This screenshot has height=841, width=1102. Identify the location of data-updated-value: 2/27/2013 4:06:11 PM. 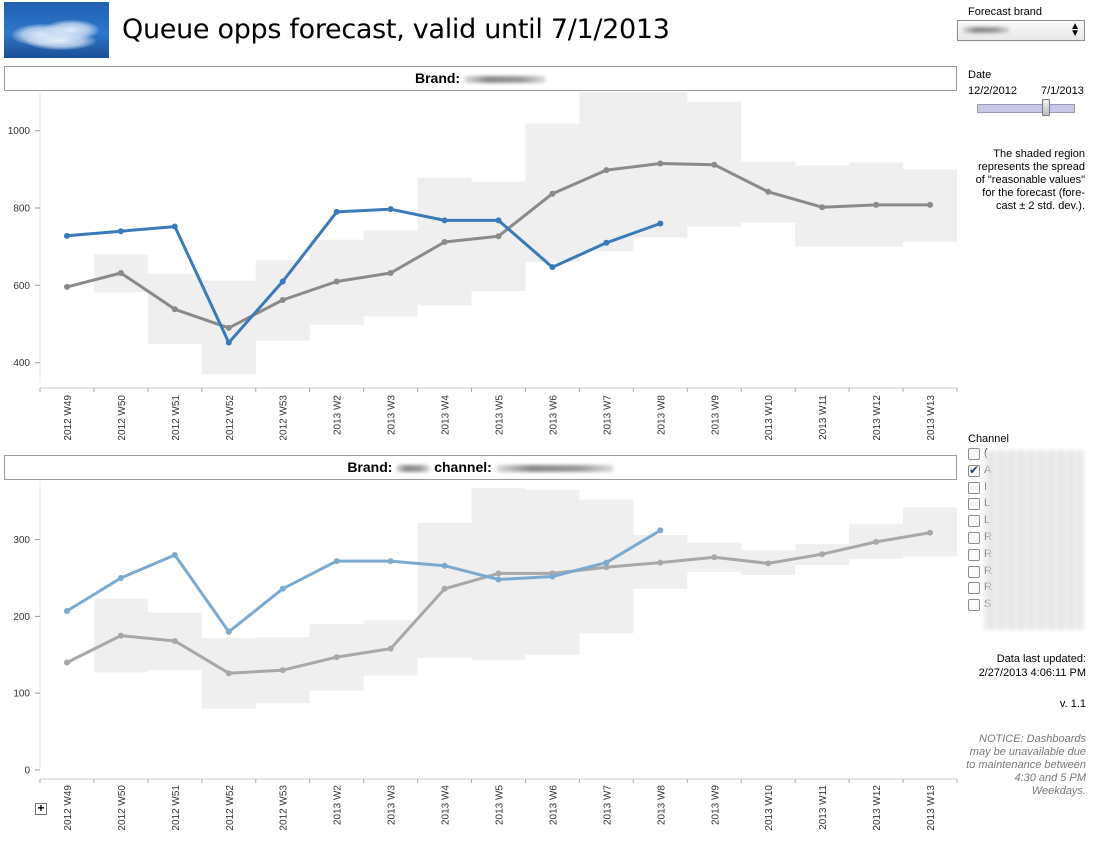
(1032, 673).